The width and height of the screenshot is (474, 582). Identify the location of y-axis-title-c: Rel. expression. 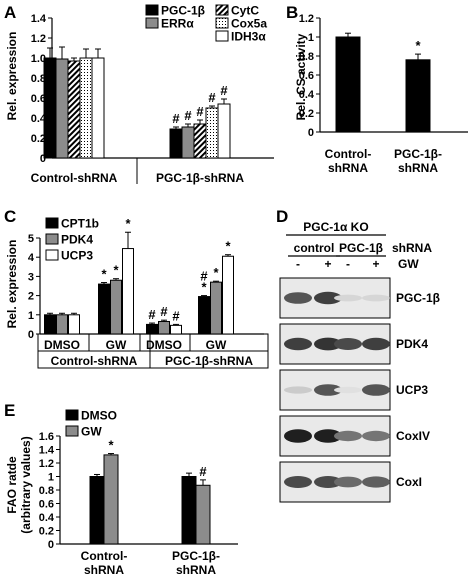
(12, 284).